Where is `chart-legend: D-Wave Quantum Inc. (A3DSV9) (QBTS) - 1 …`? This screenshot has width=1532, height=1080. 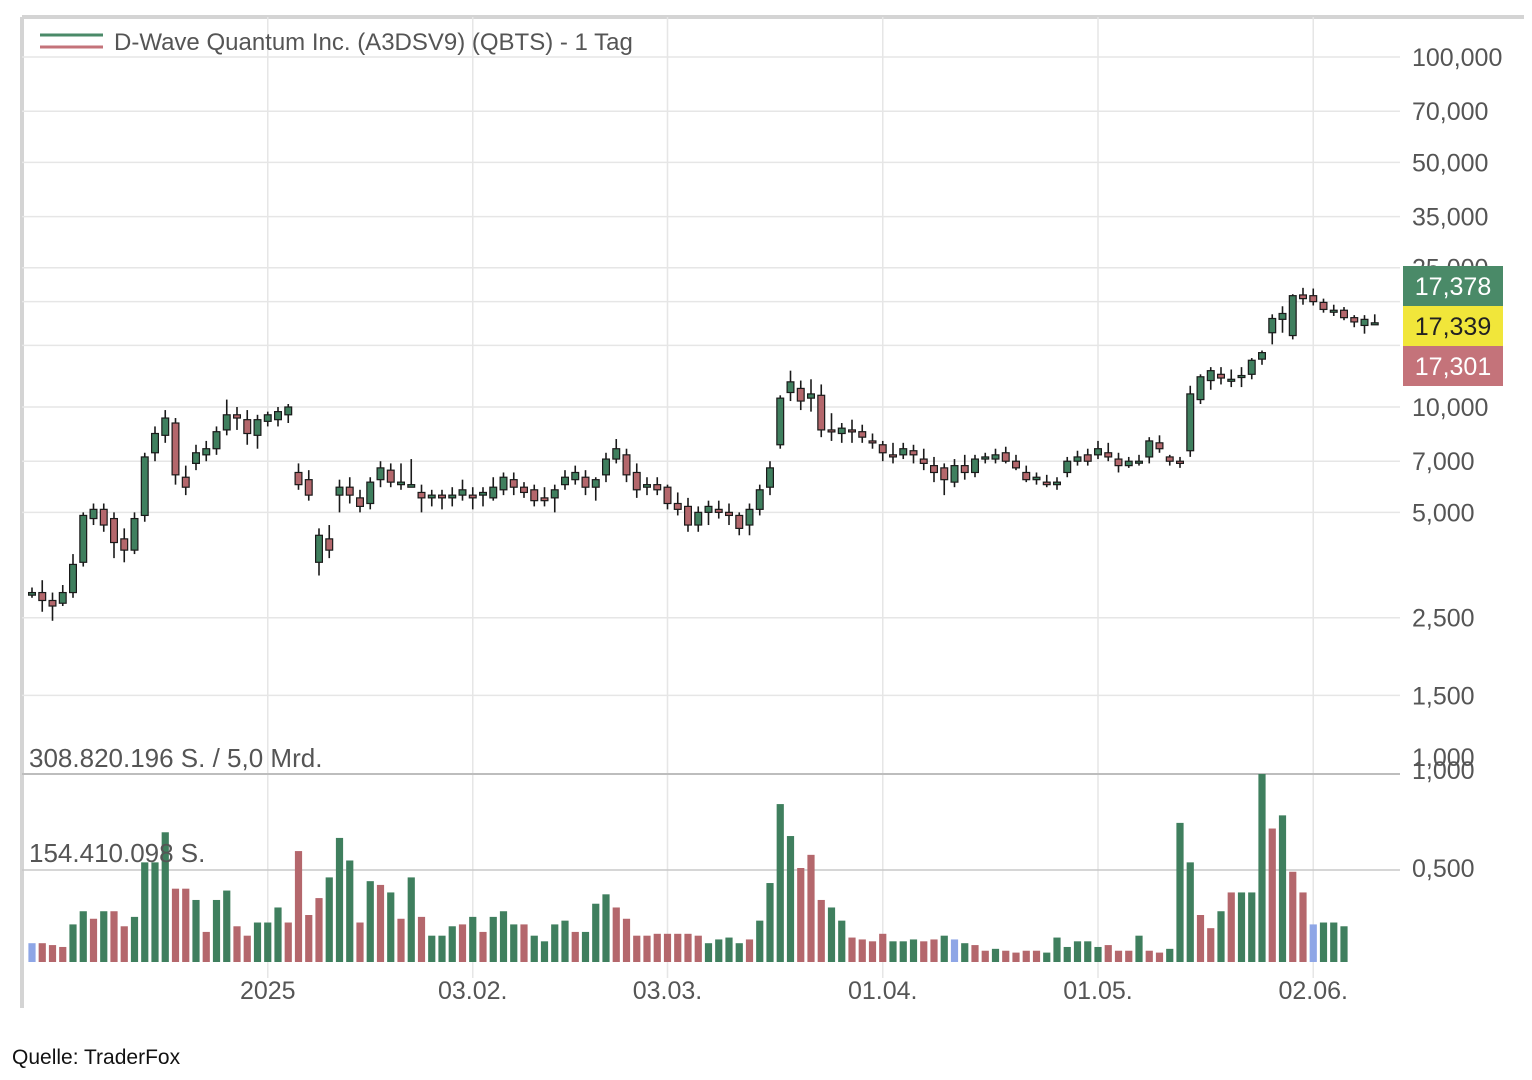
chart-legend: D-Wave Quantum Inc. (A3DSV9) (QBTS) - 1 … is located at coordinates (336, 42).